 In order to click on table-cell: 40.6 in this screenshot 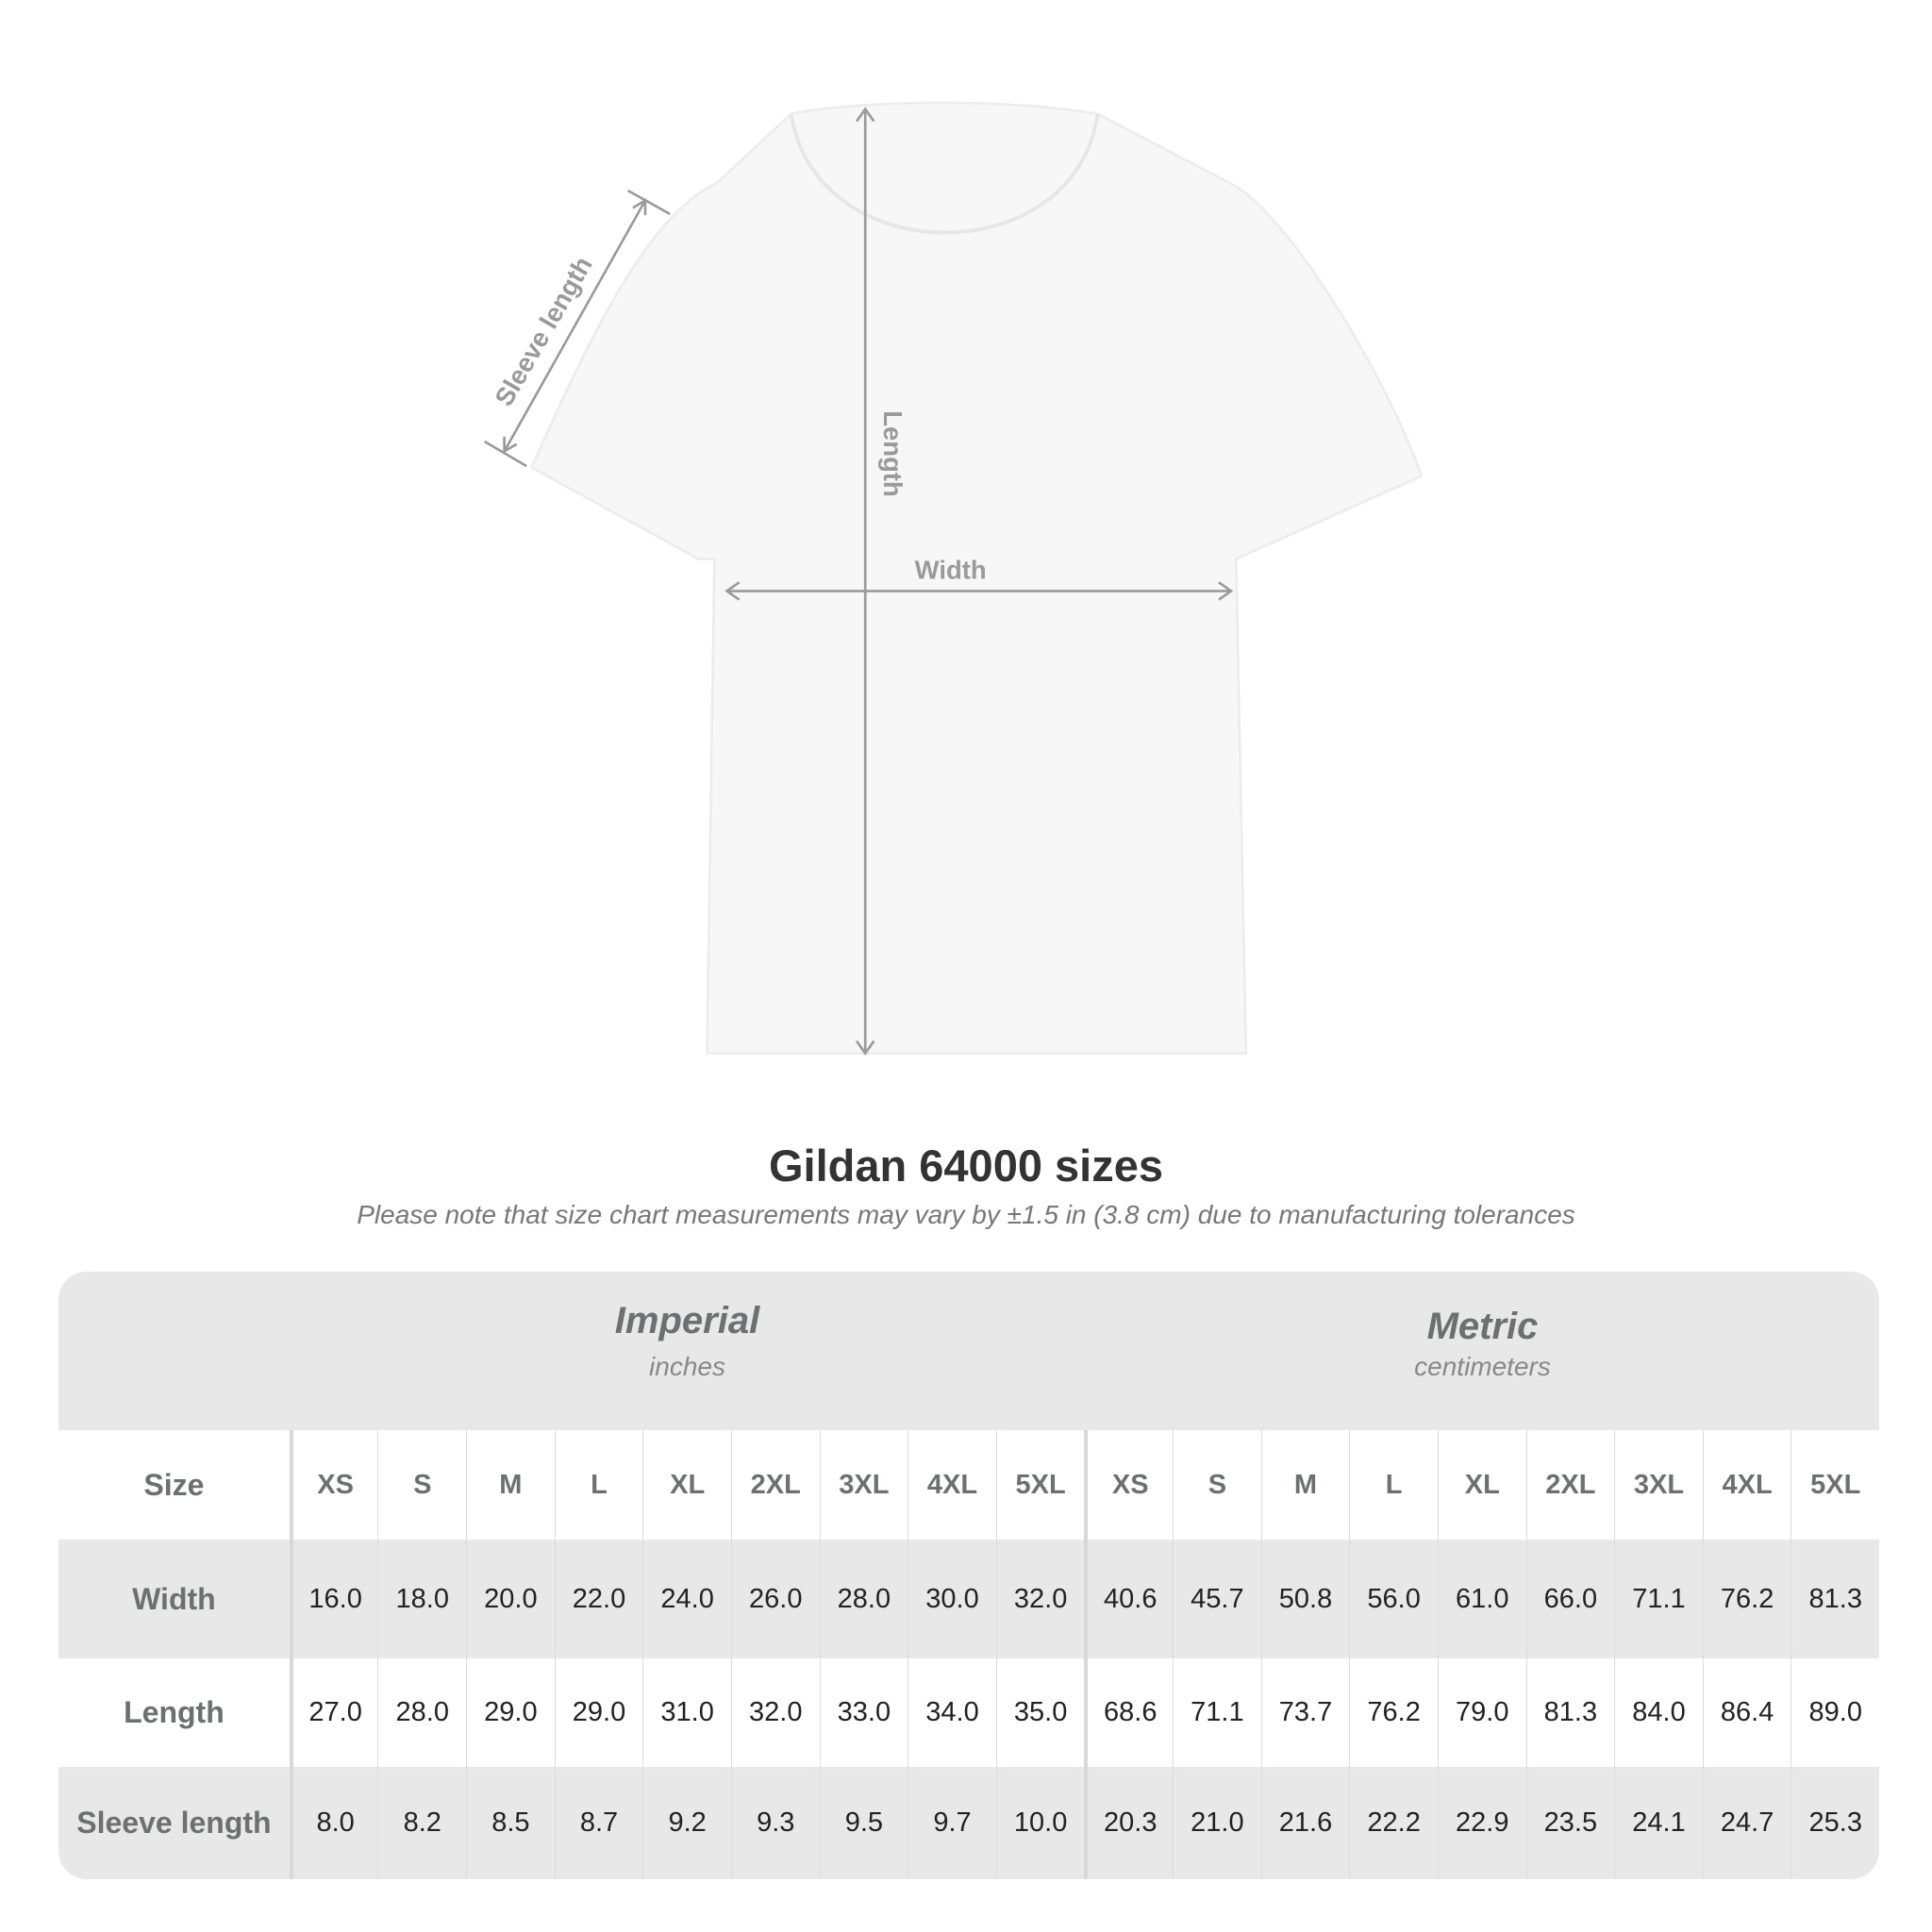, I will do `click(1128, 1599)`.